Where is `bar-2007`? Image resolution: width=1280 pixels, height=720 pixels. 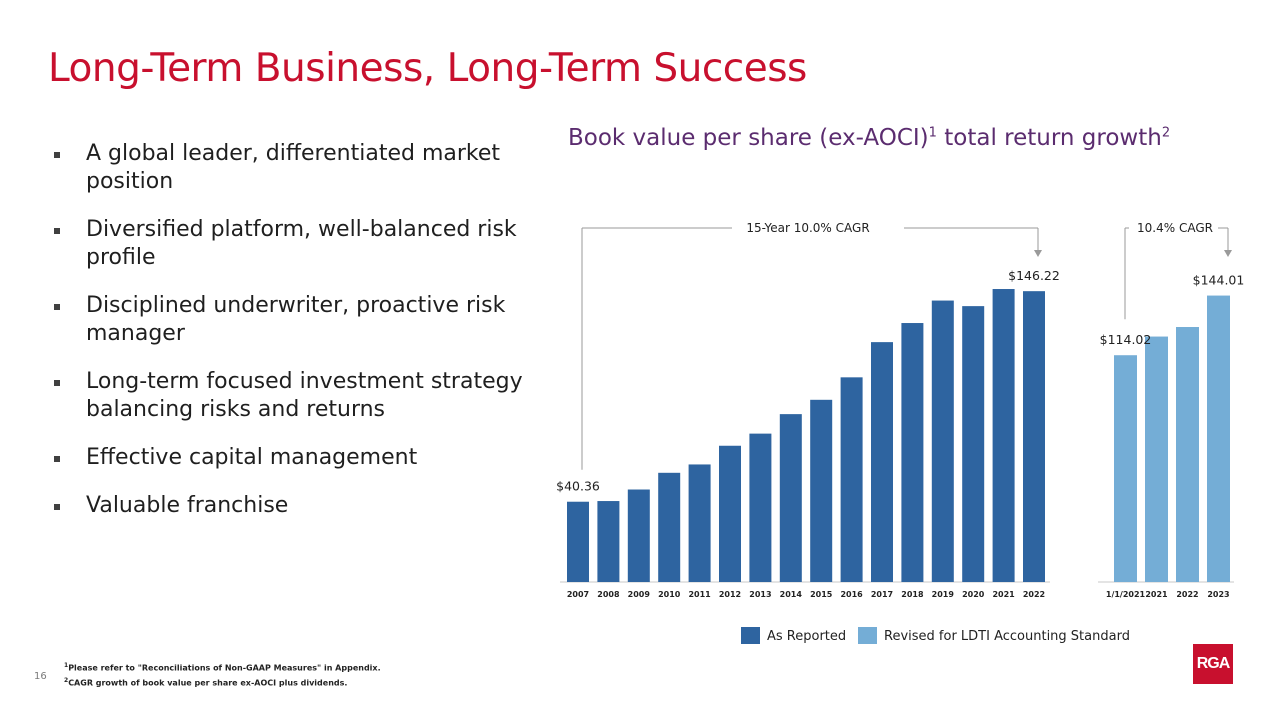
bar-2007 is located at coordinates (578, 541).